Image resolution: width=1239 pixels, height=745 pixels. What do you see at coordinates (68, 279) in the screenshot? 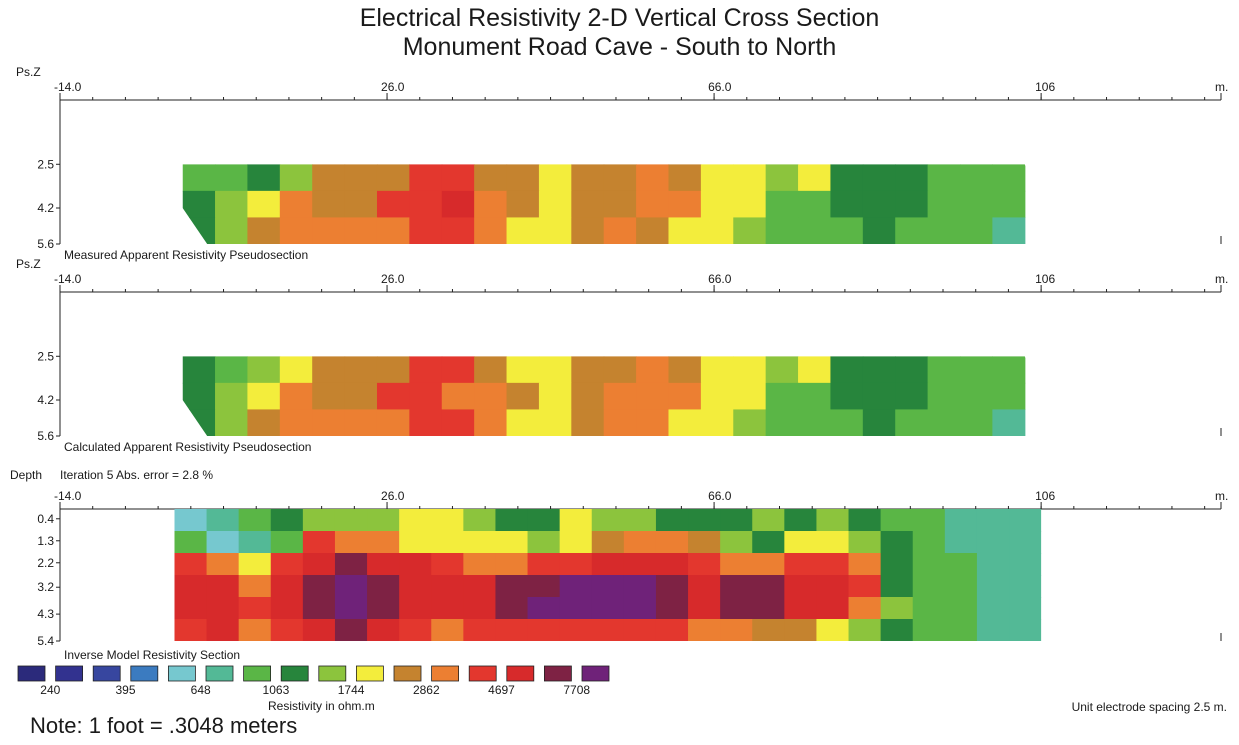
I see `panel-2-x-tick-label: -14.0` at bounding box center [68, 279].